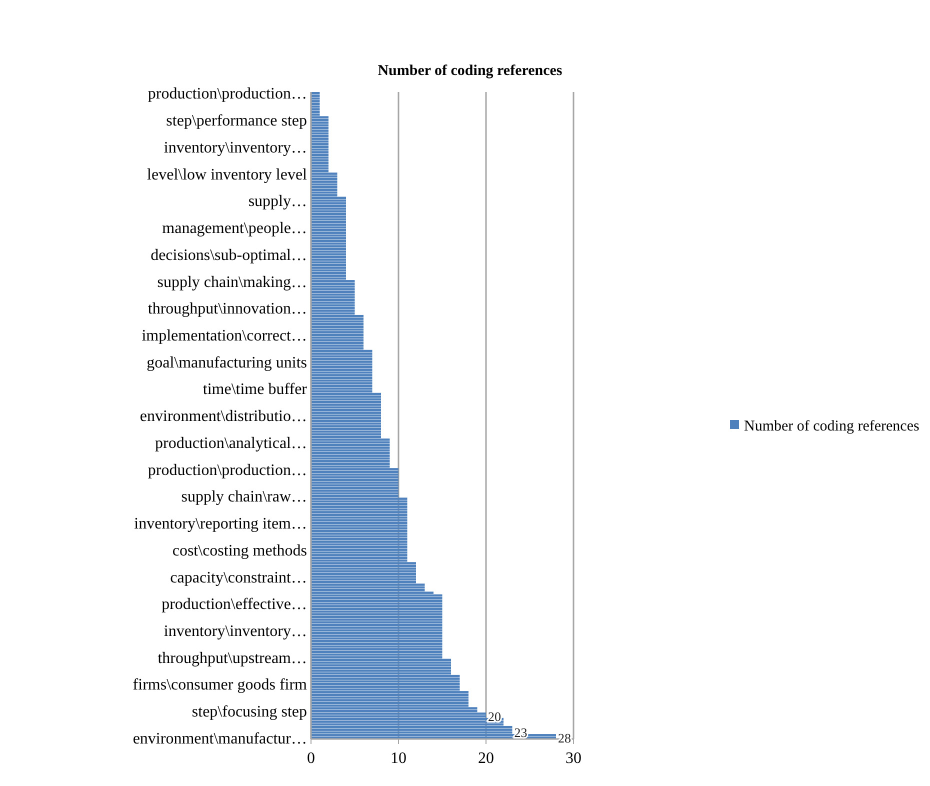 The width and height of the screenshot is (930, 786). Describe the element at coordinates (236, 121) in the screenshot. I see `y-tick-label: step\performance step` at that location.